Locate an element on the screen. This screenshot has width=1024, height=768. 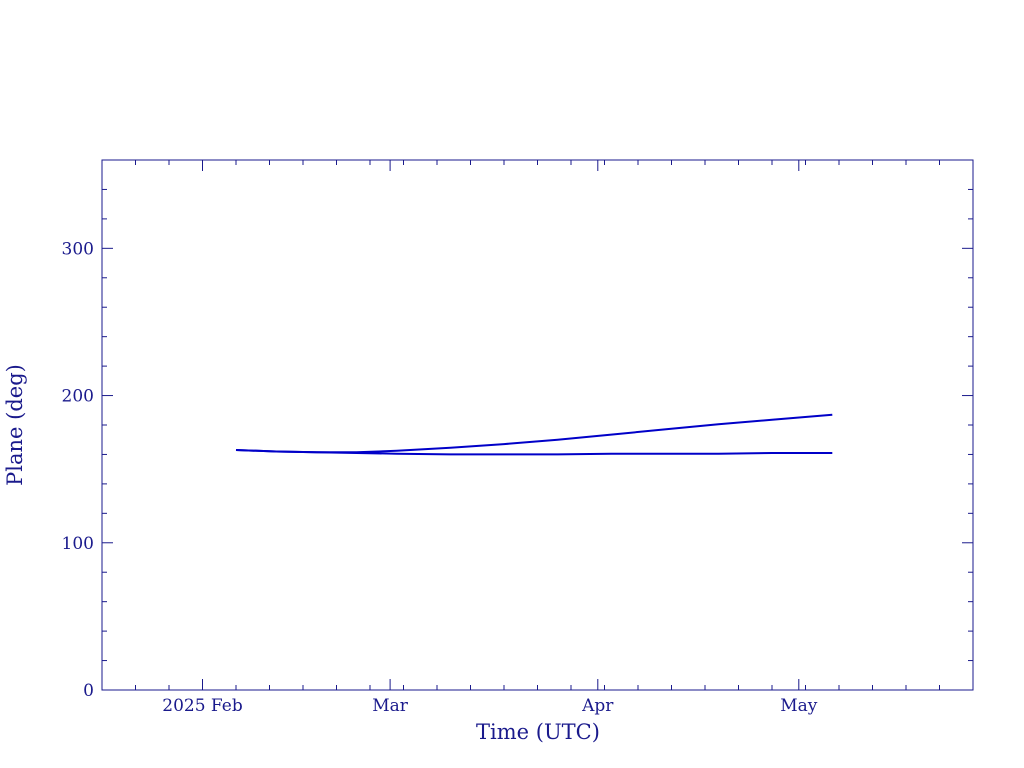
series-layer is located at coordinates (534, 434).